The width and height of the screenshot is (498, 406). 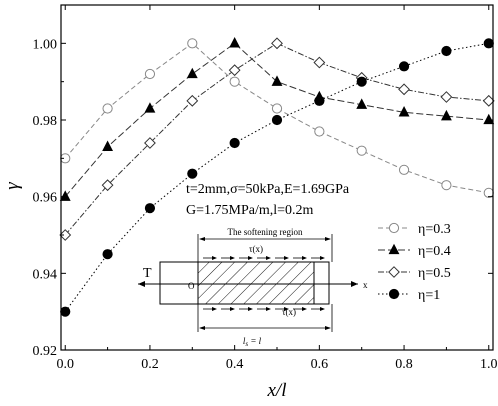 What do you see at coordinates (414, 251) in the screenshot?
I see `legend-item: η=0.4` at bounding box center [414, 251].